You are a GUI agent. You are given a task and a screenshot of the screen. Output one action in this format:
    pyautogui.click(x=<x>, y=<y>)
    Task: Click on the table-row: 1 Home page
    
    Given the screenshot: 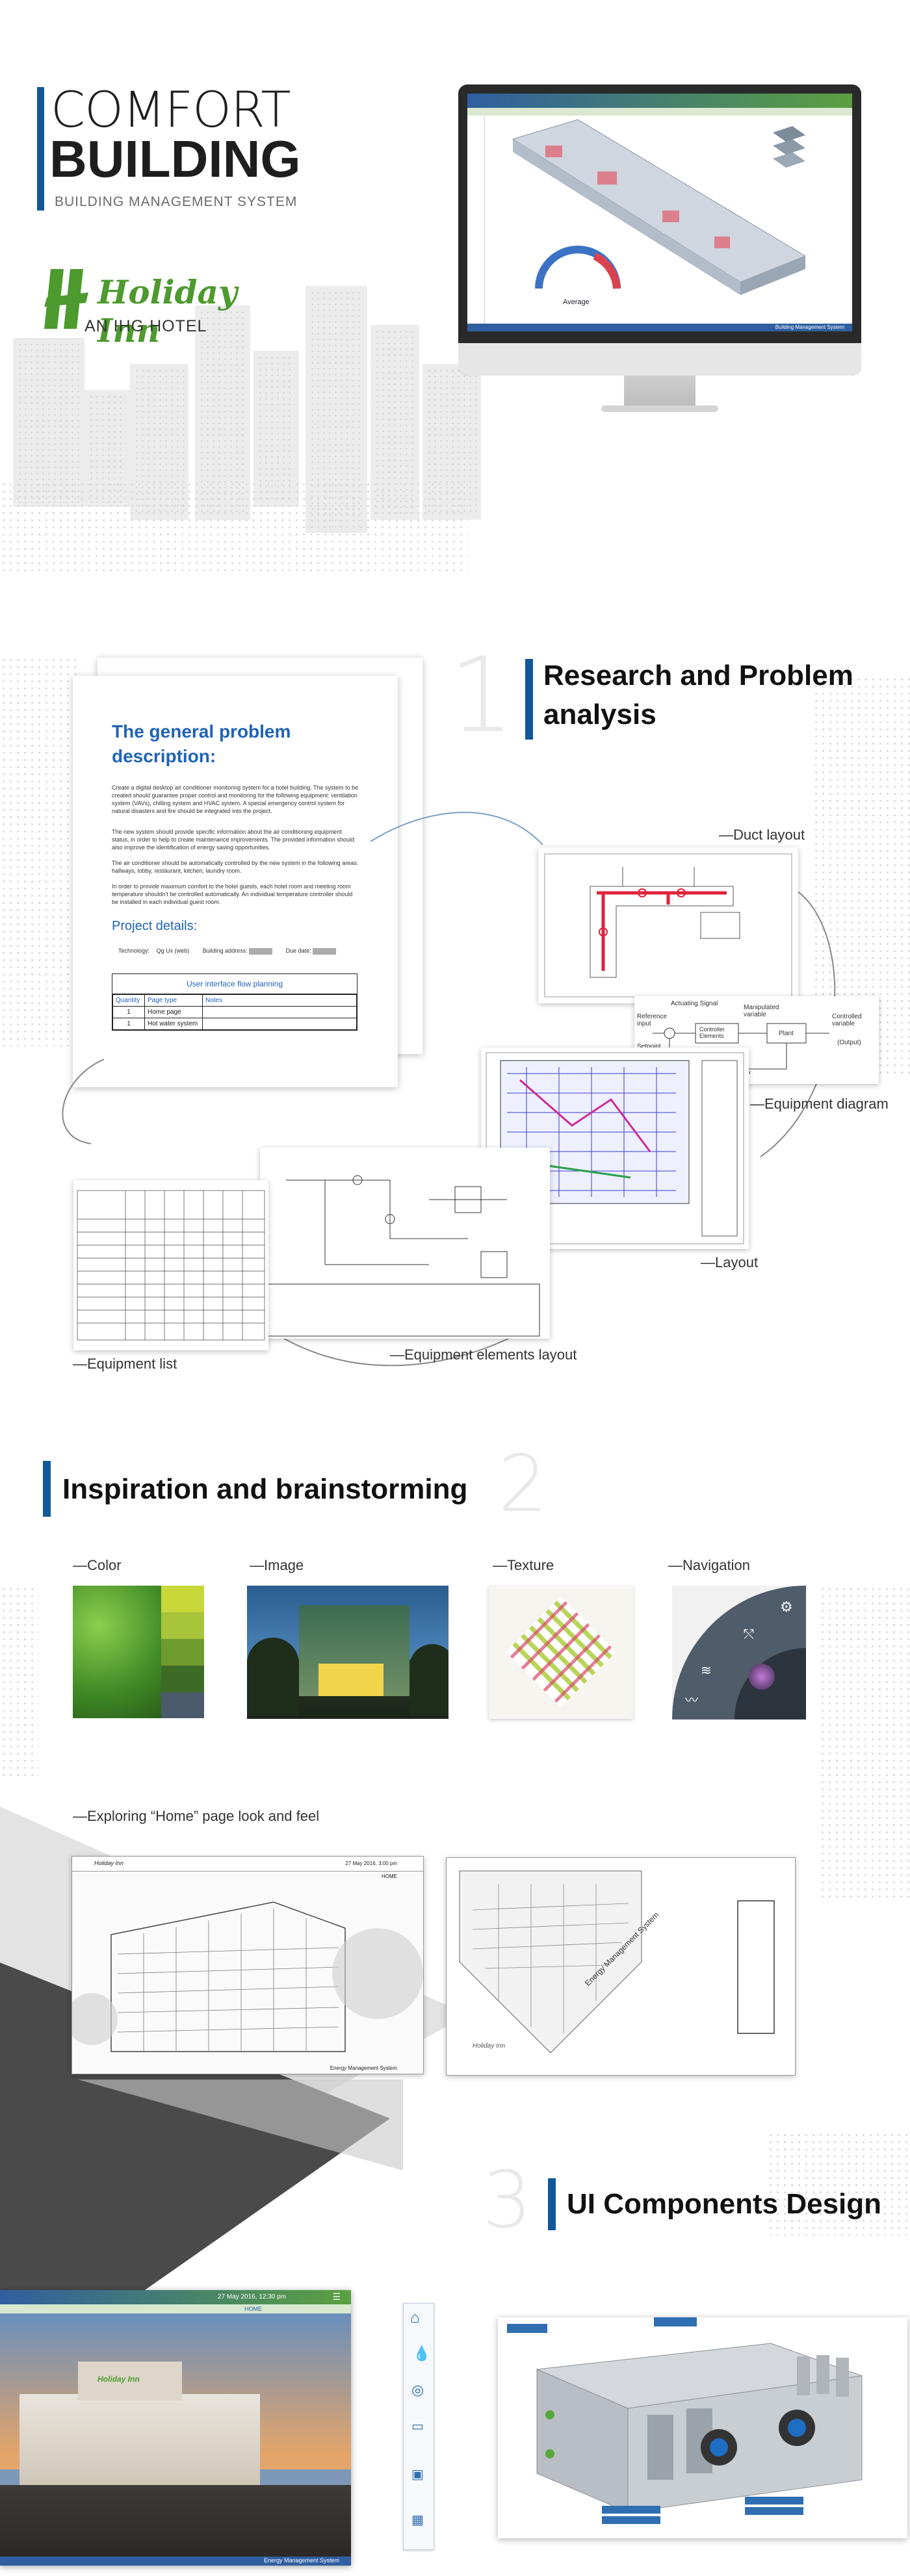 What is the action you would take?
    pyautogui.click(x=234, y=1012)
    